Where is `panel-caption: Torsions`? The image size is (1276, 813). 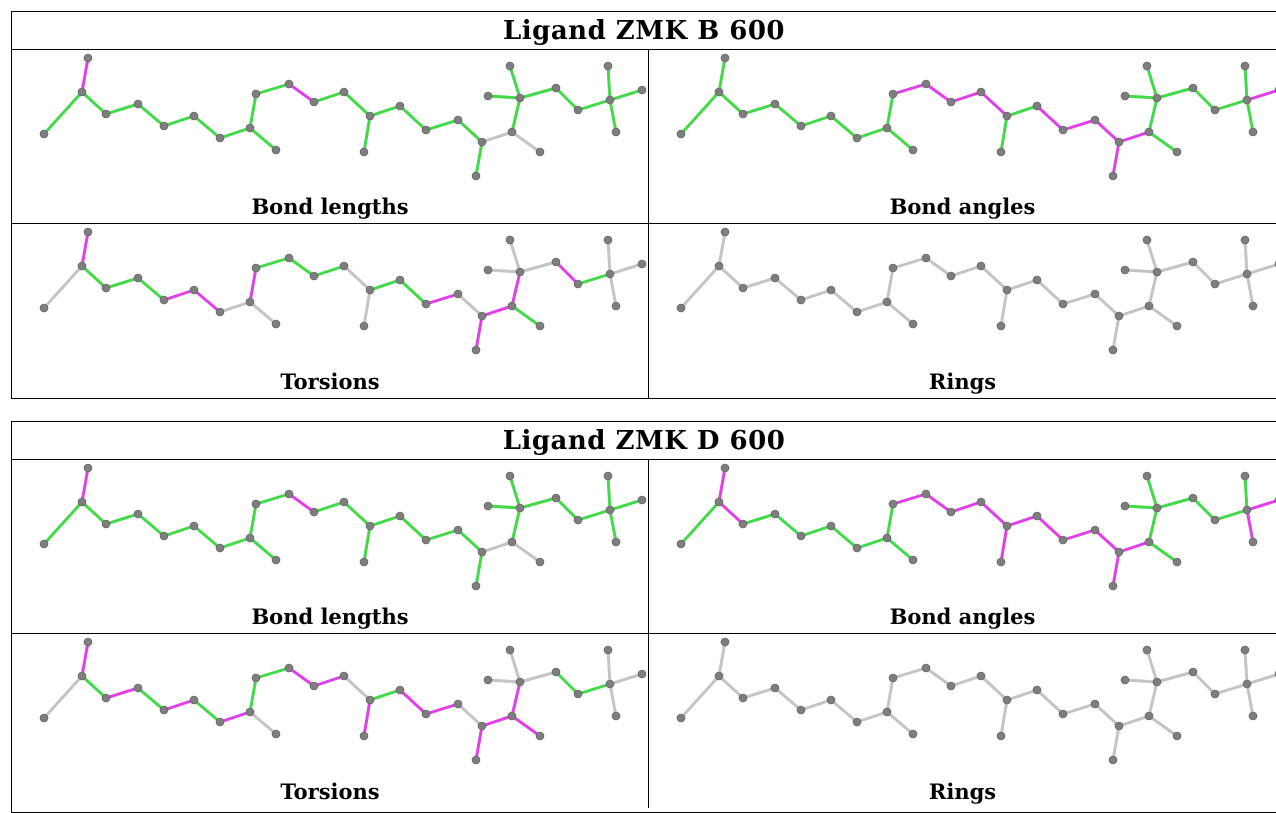 panel-caption: Torsions is located at coordinates (330, 381).